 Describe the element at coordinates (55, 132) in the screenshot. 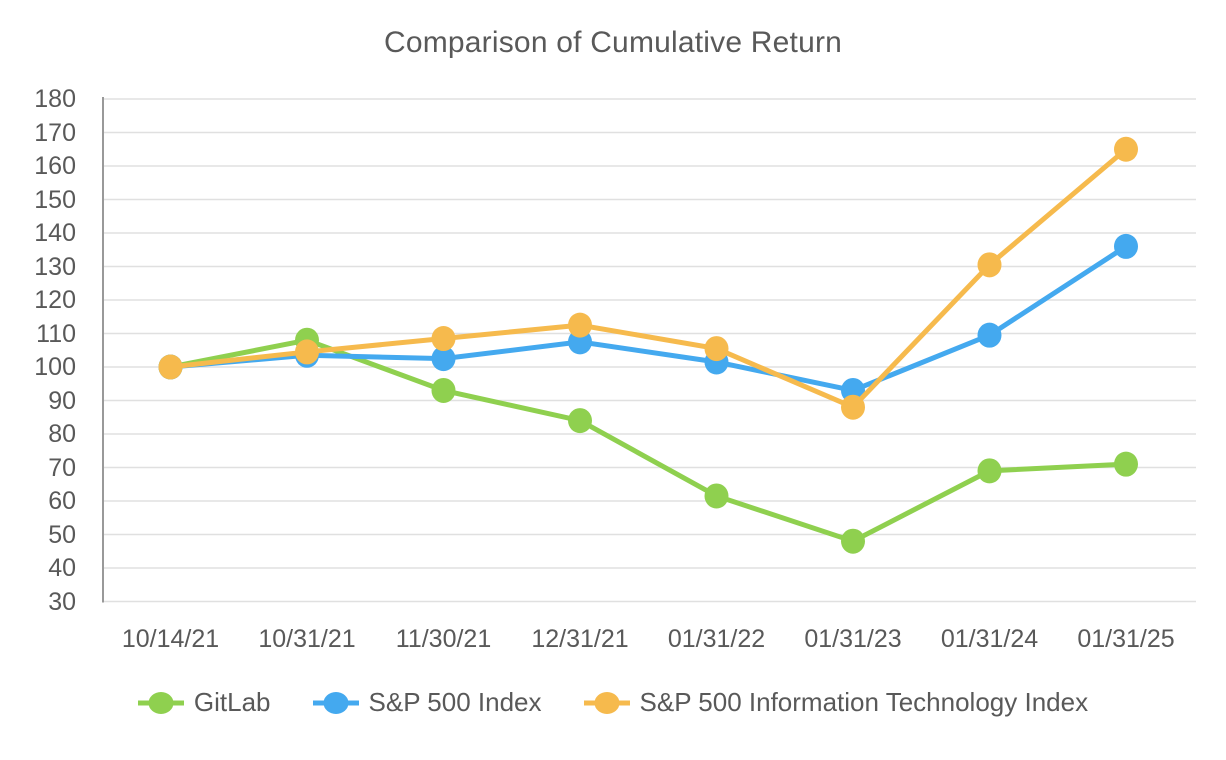

I see `y-tick-label: 170` at that location.